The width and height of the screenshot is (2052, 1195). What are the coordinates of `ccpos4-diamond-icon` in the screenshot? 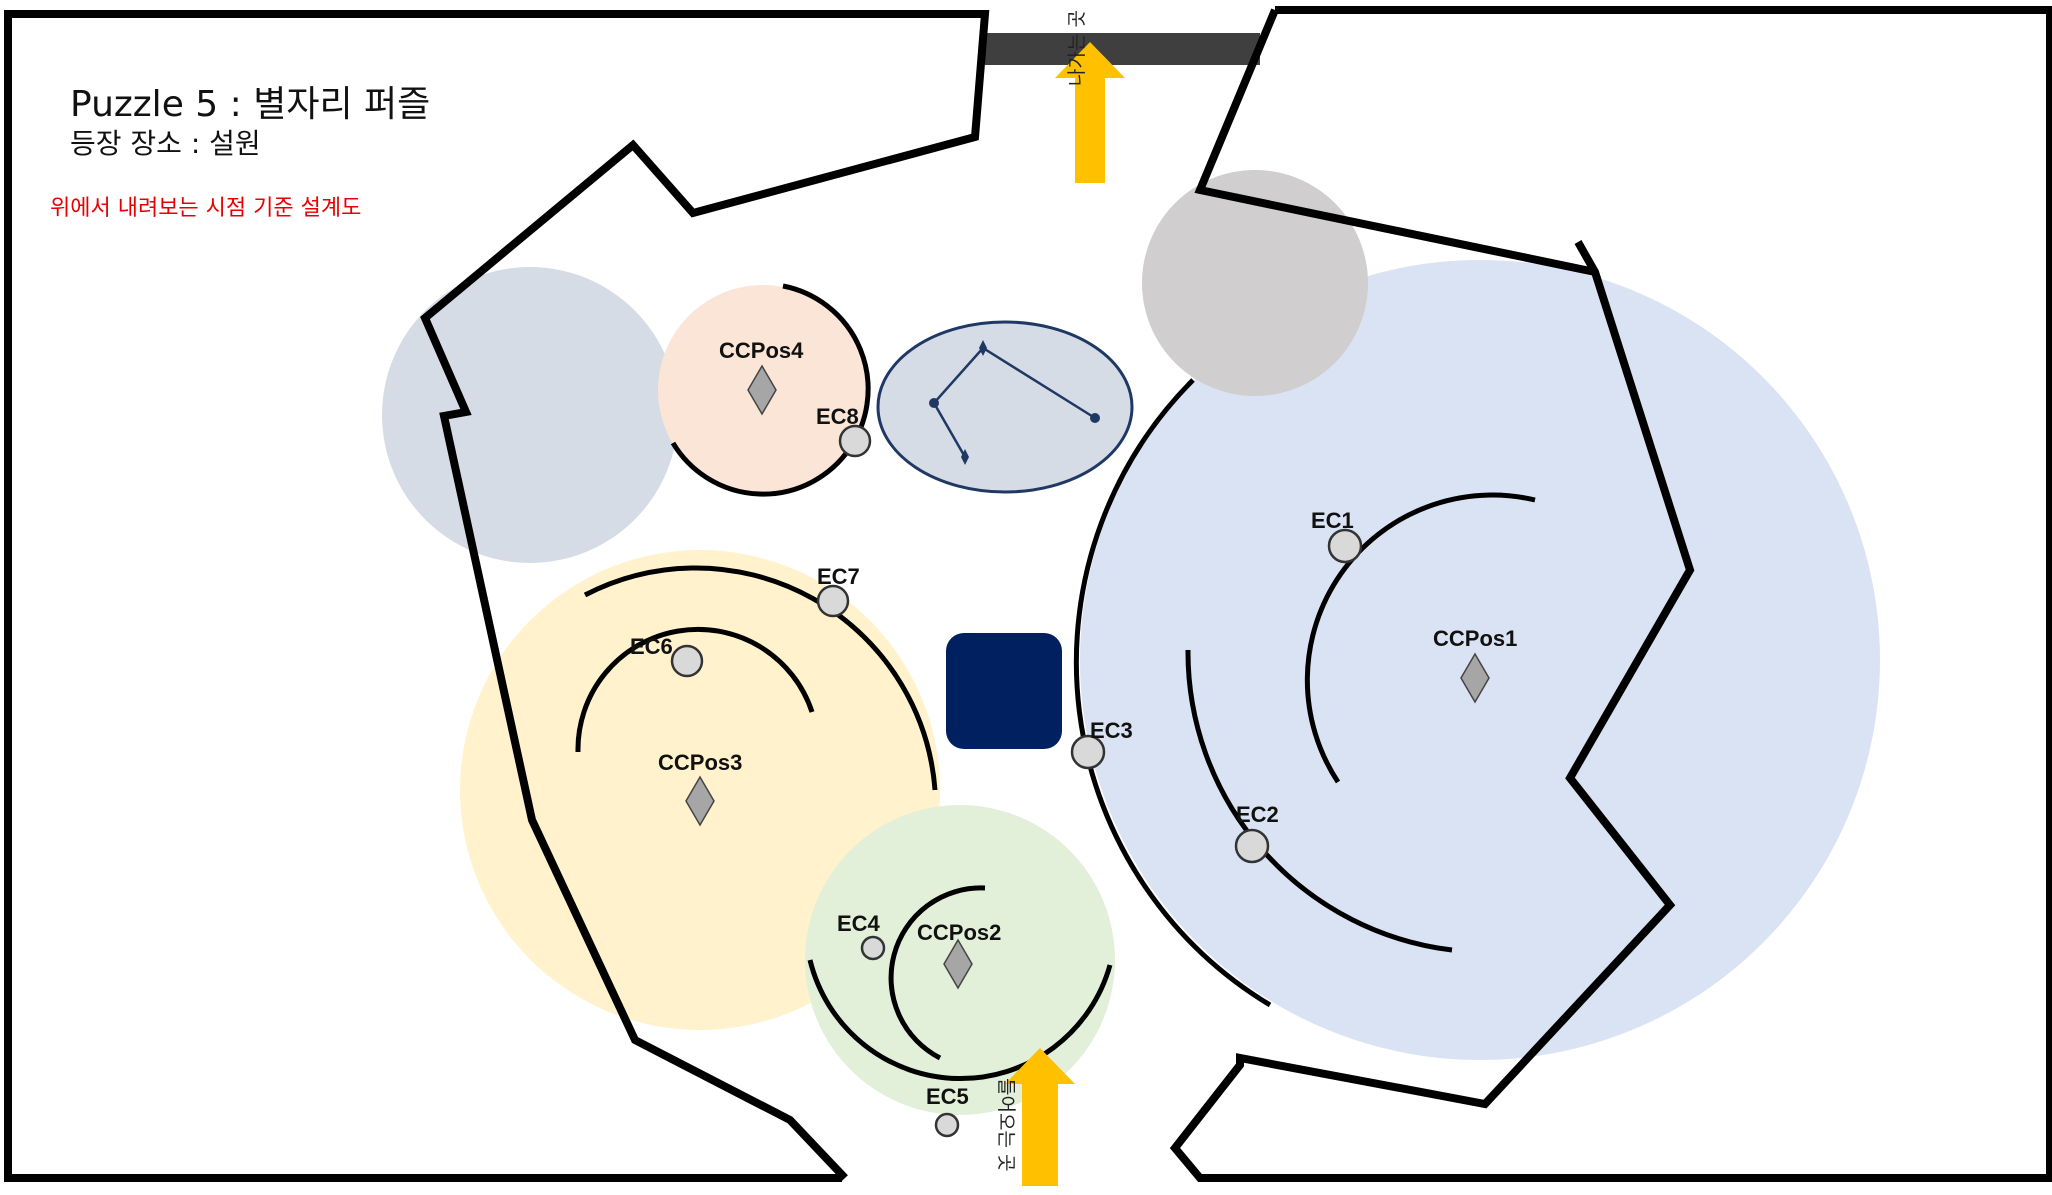 It's located at (762, 390).